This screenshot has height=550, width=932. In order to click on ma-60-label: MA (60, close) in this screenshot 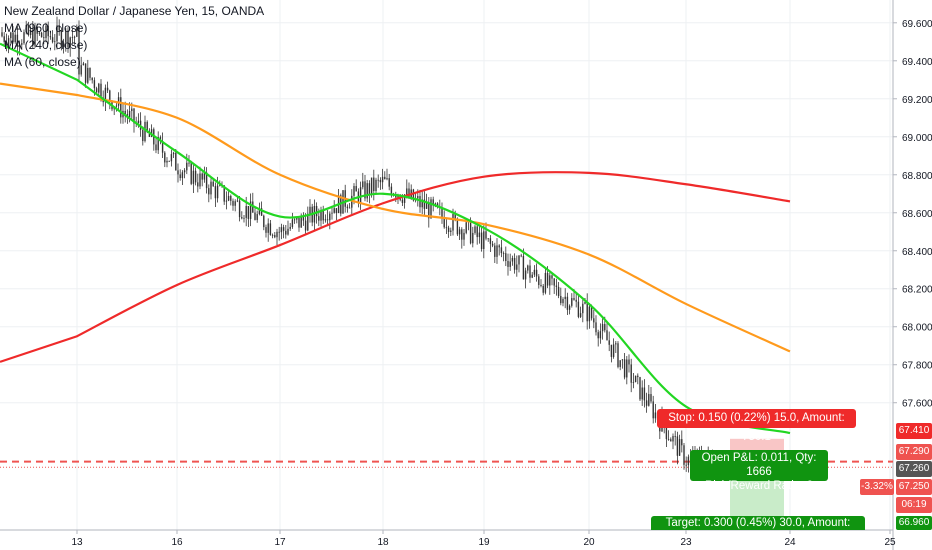, I will do `click(42, 62)`.